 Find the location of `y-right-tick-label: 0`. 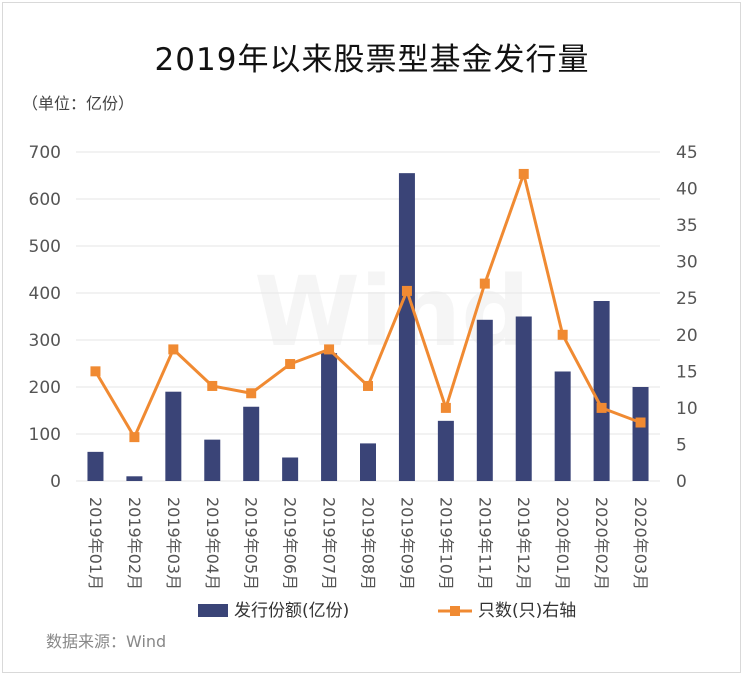

y-right-tick-label: 0 is located at coordinates (681, 482).